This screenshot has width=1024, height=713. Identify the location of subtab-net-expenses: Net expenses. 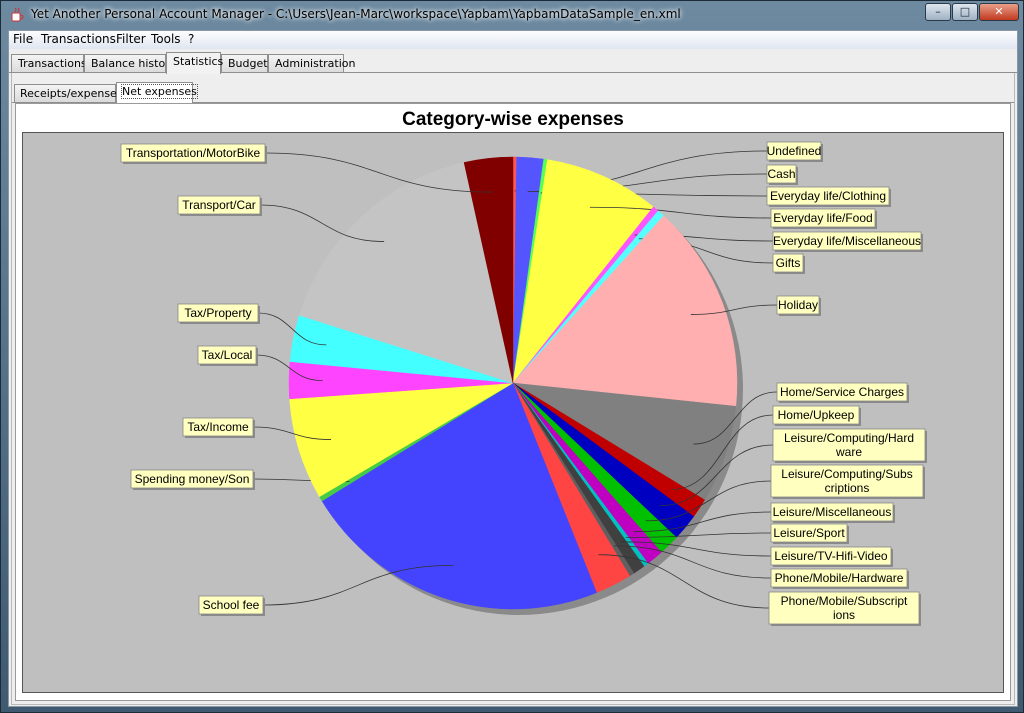
(157, 92).